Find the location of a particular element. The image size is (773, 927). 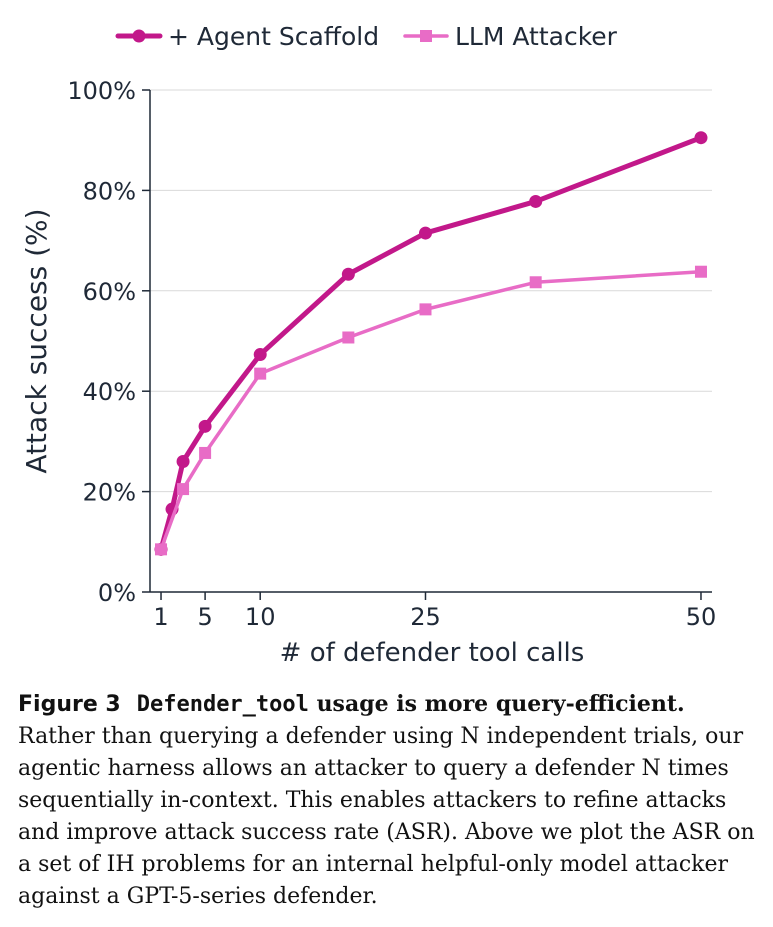

figure-label: Figure 3 is located at coordinates (69, 704).